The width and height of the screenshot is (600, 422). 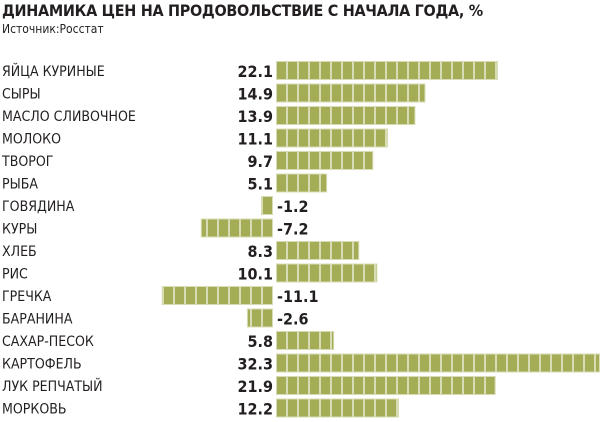 What do you see at coordinates (292, 206) in the screenshot?
I see `value-label: -1.2` at bounding box center [292, 206].